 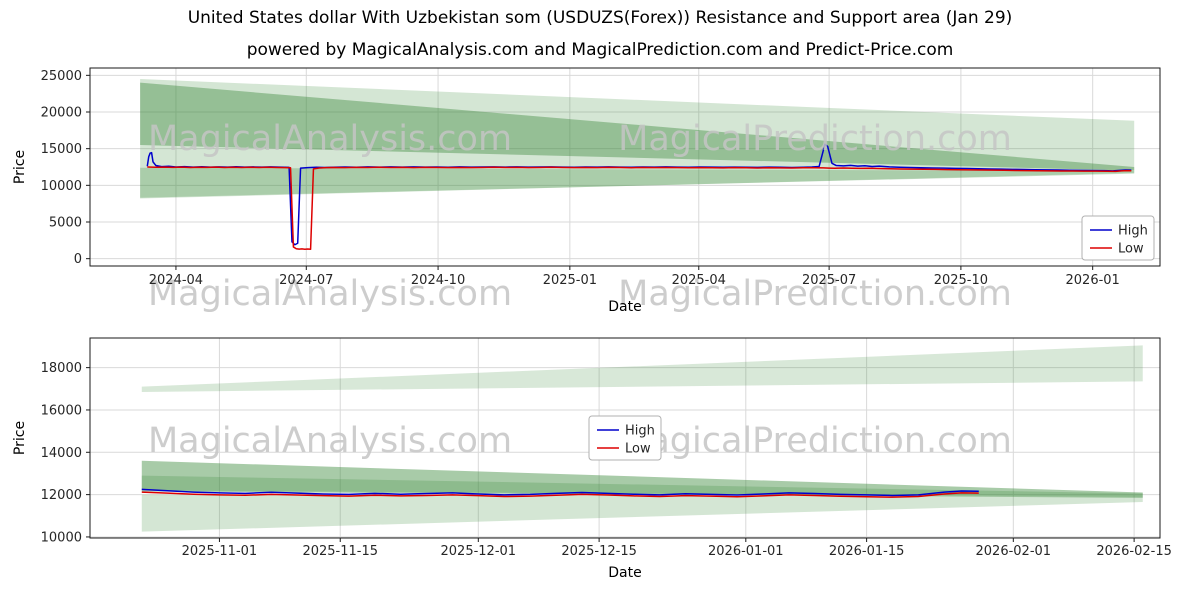 What do you see at coordinates (61, 113) in the screenshot?
I see `y-tick-label: 20000` at bounding box center [61, 113].